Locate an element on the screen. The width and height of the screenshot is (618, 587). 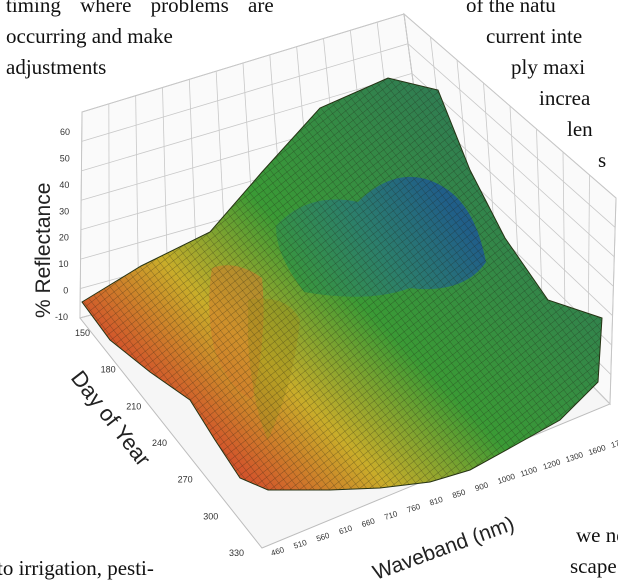
z-axis-title: % Reflectance is located at coordinates (43, 250).